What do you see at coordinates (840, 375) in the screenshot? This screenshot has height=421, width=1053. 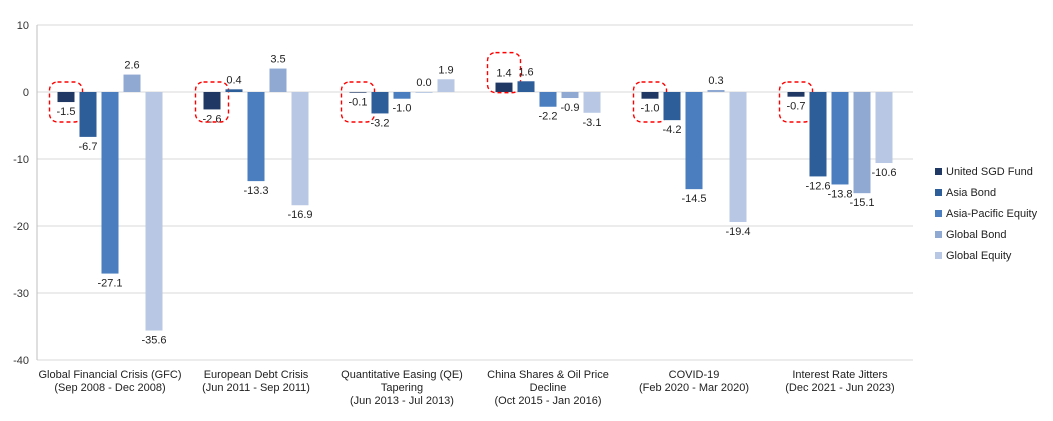 I see `category-label: Interest Rate Jitters` at bounding box center [840, 375].